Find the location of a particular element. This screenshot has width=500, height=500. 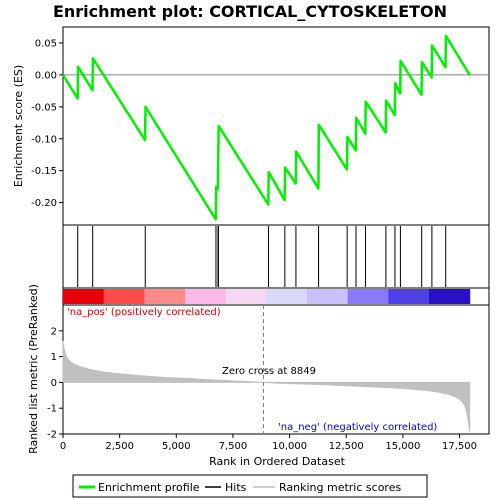

x-tick-label: 15,000 is located at coordinates (402, 446).